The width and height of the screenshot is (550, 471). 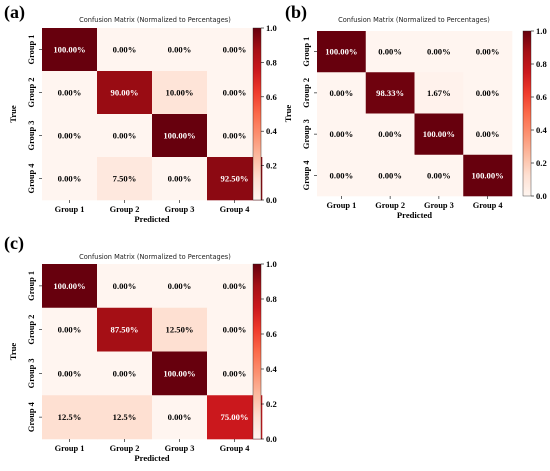 I want to click on panel-label: (c), so click(x=14, y=243).